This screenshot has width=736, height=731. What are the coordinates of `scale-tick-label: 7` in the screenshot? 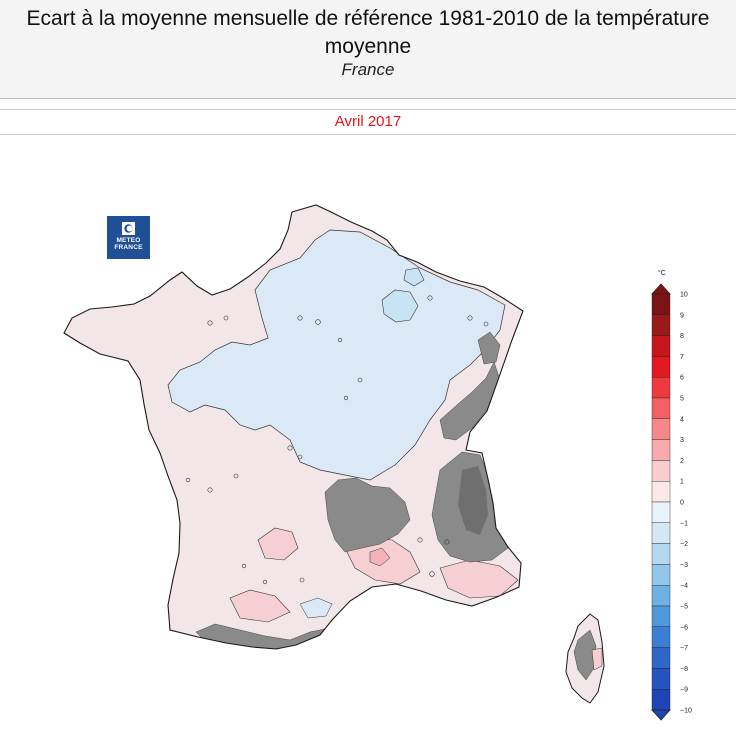 It's located at (682, 357).